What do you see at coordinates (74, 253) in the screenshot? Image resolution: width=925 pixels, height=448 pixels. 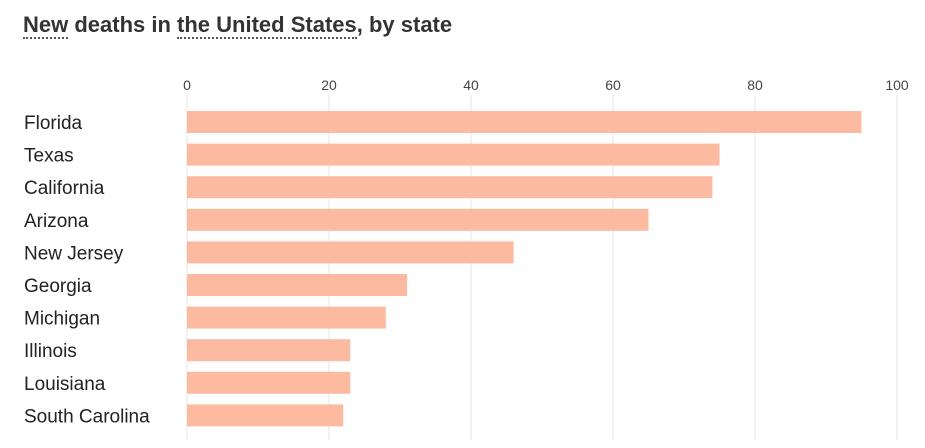 I see `category-label: New Jersey` at bounding box center [74, 253].